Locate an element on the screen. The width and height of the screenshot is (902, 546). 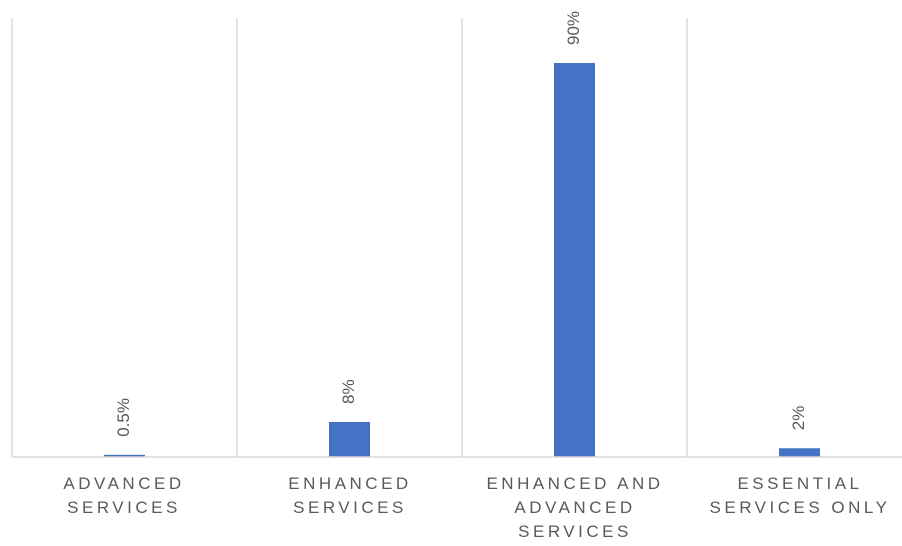
data-label: 0.5% is located at coordinates (123, 417).